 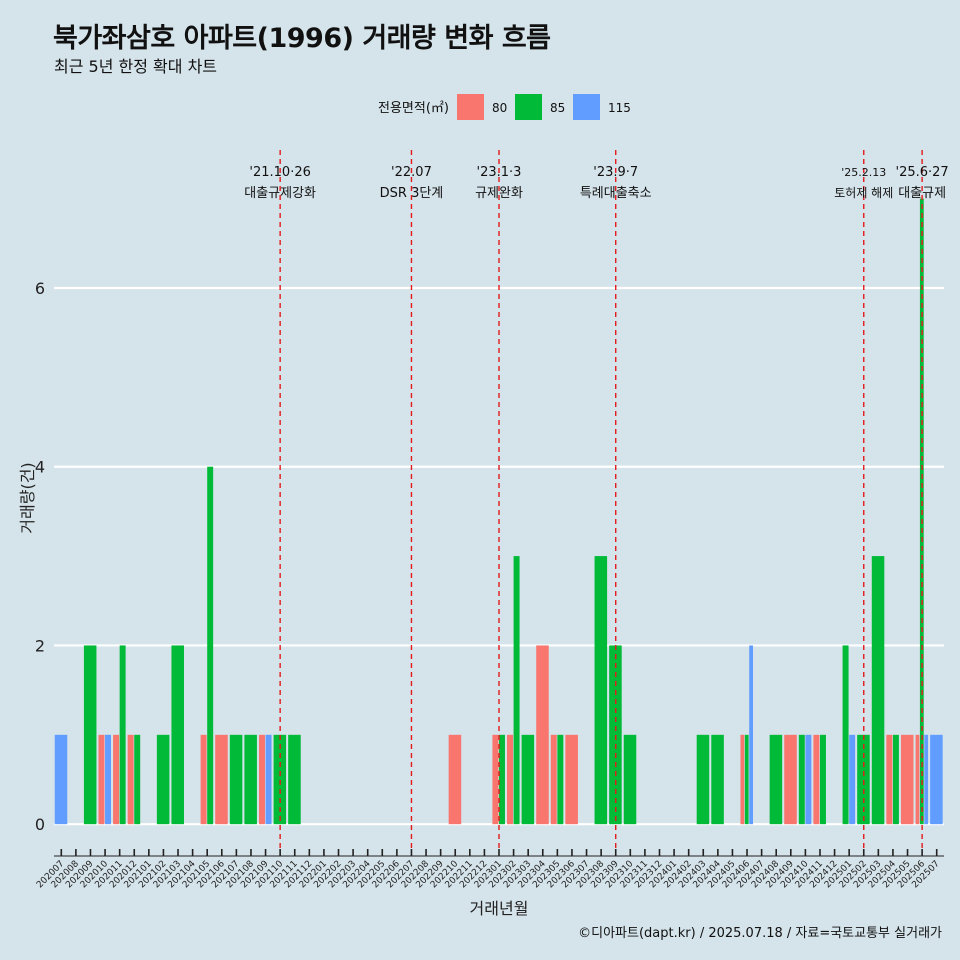 What do you see at coordinates (302, 38) in the screenshot?
I see `chart-title: 북가좌삼호 아파트(1996) 거래량 변화 흐름` at bounding box center [302, 38].